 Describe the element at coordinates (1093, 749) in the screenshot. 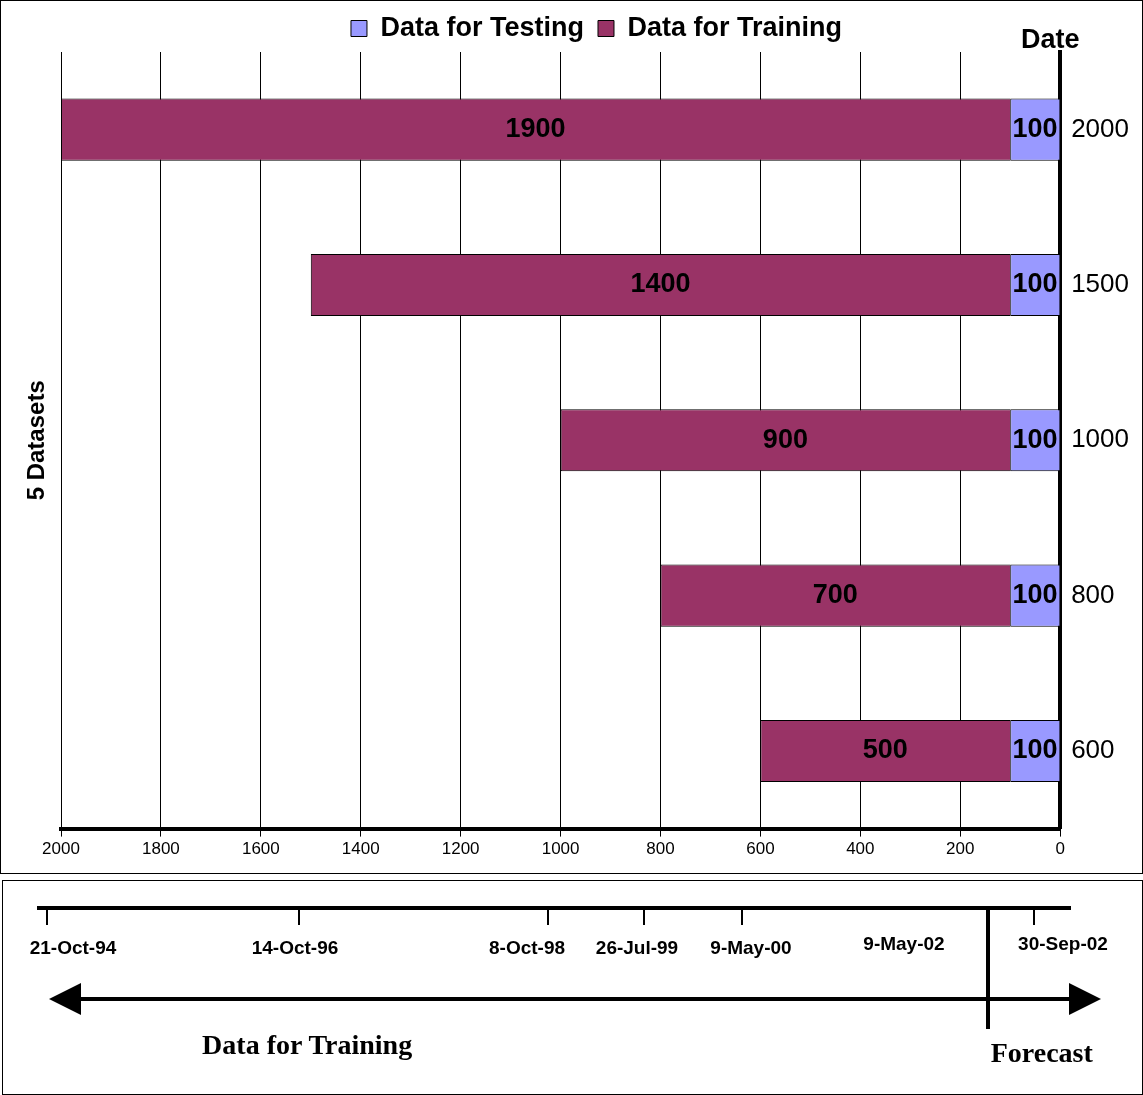

I see `y-tick-label: 600` at that location.